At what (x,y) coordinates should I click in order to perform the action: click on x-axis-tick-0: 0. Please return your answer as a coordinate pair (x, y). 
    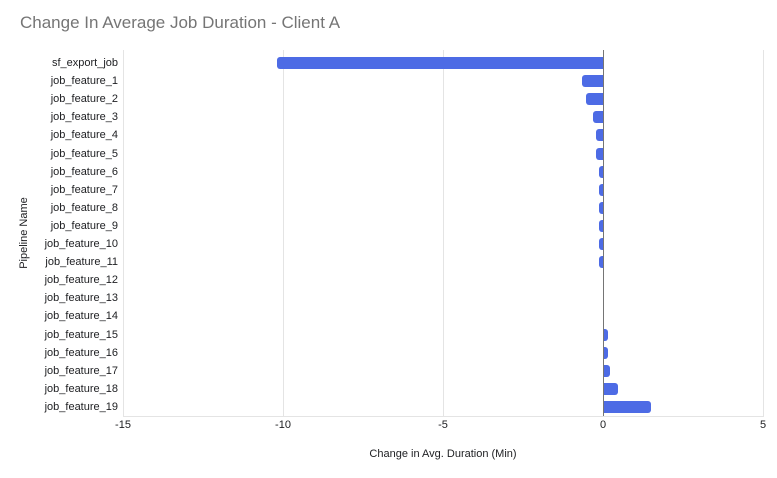
    Looking at the image, I should click on (603, 425).